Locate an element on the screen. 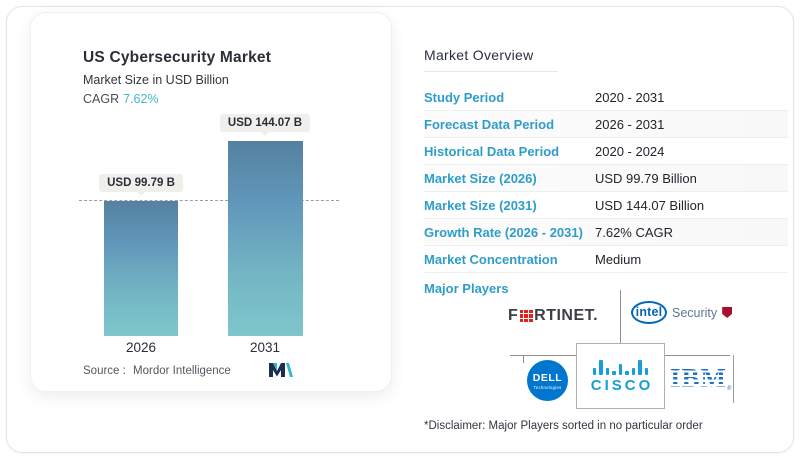  table-row: Study Period 2020 - 2031 is located at coordinates (606, 97).